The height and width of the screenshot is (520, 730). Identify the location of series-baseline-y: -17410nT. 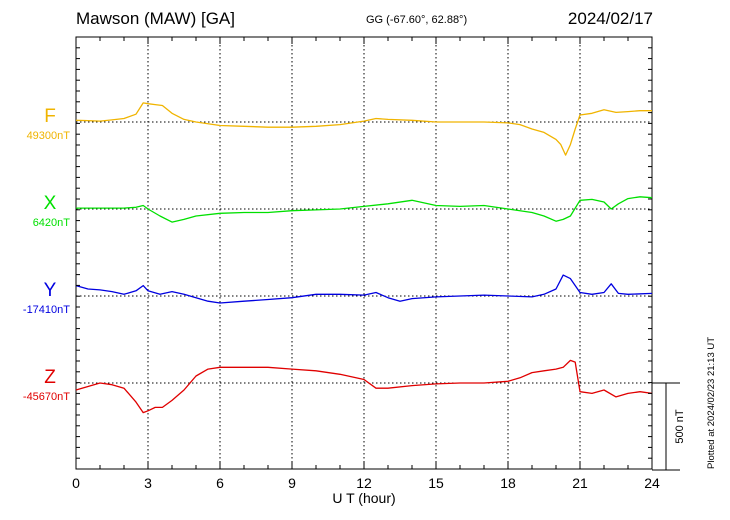
(46, 310).